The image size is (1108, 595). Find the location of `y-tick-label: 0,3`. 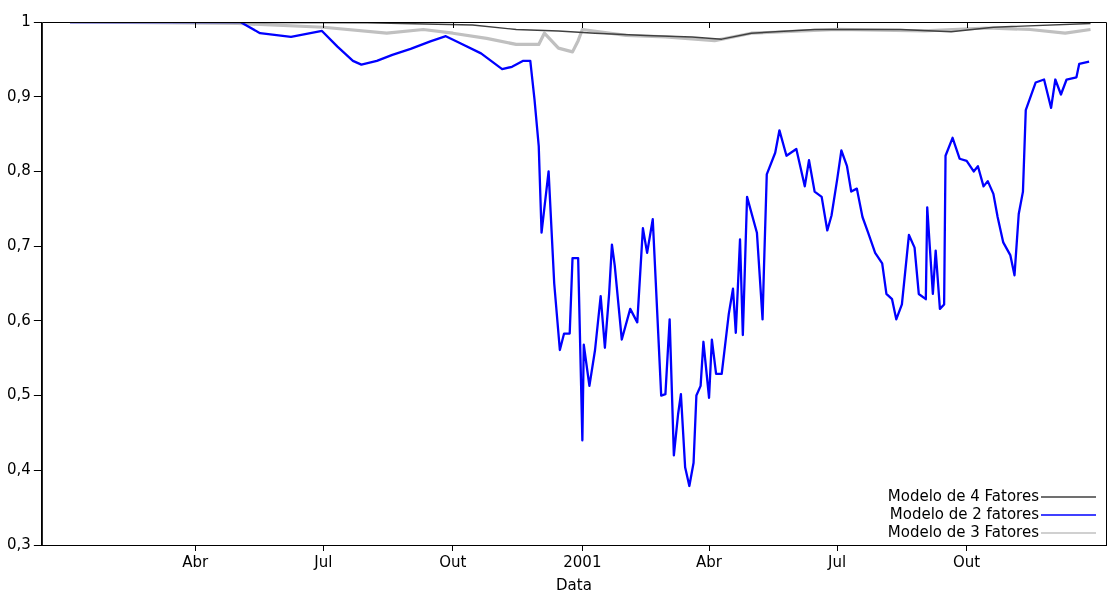

y-tick-label: 0,3 is located at coordinates (19, 543).